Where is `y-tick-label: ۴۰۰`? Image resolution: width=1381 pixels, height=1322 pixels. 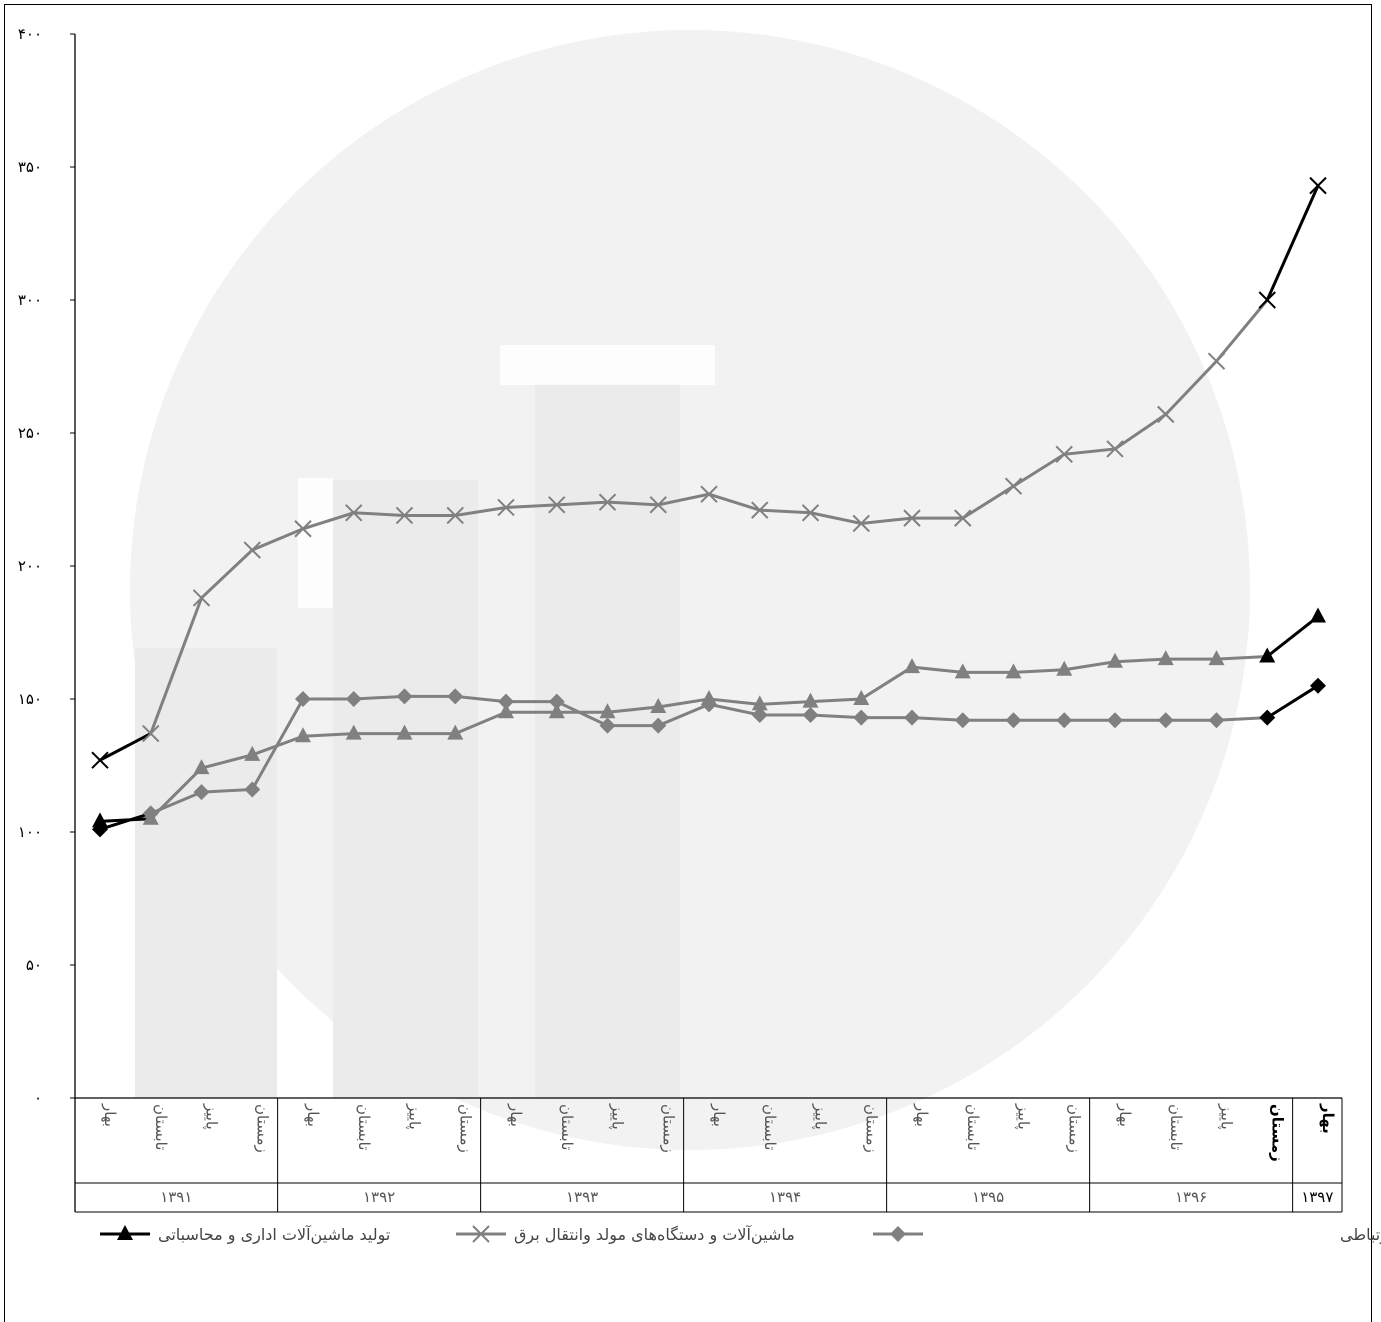
y-tick-label: ۴۰۰ is located at coordinates (30, 34).